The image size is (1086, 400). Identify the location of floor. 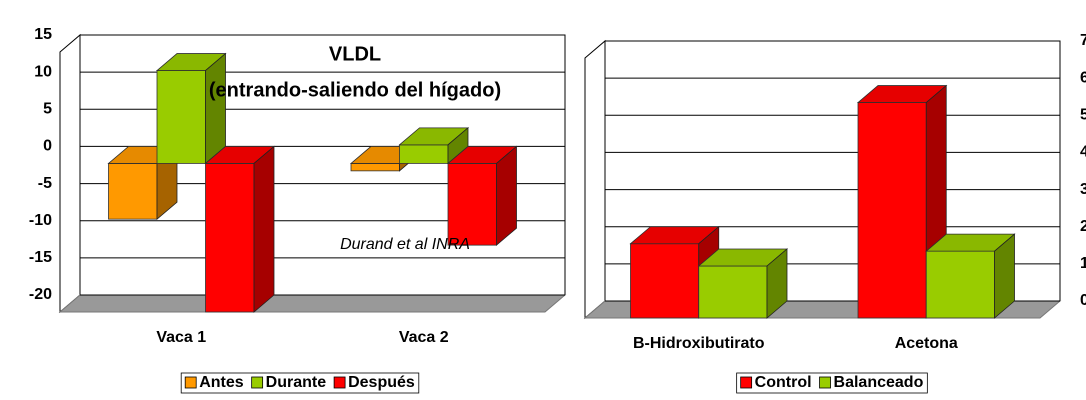
(312, 303).